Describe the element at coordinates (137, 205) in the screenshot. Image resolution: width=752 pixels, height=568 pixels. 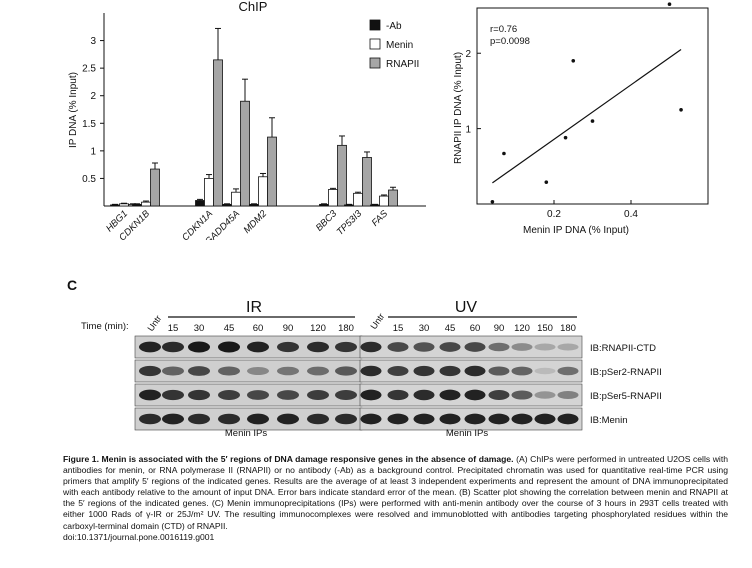
I see `bar-ab-cdkn1b` at that location.